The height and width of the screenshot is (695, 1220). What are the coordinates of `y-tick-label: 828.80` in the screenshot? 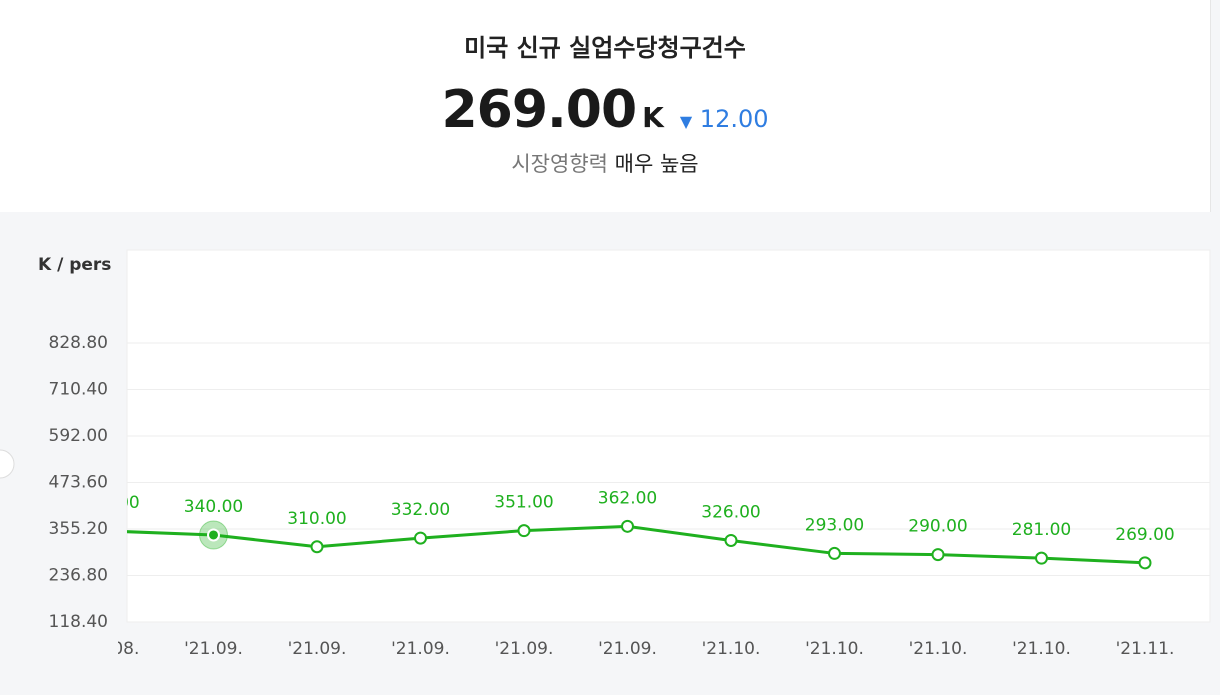 It's located at (78, 343).